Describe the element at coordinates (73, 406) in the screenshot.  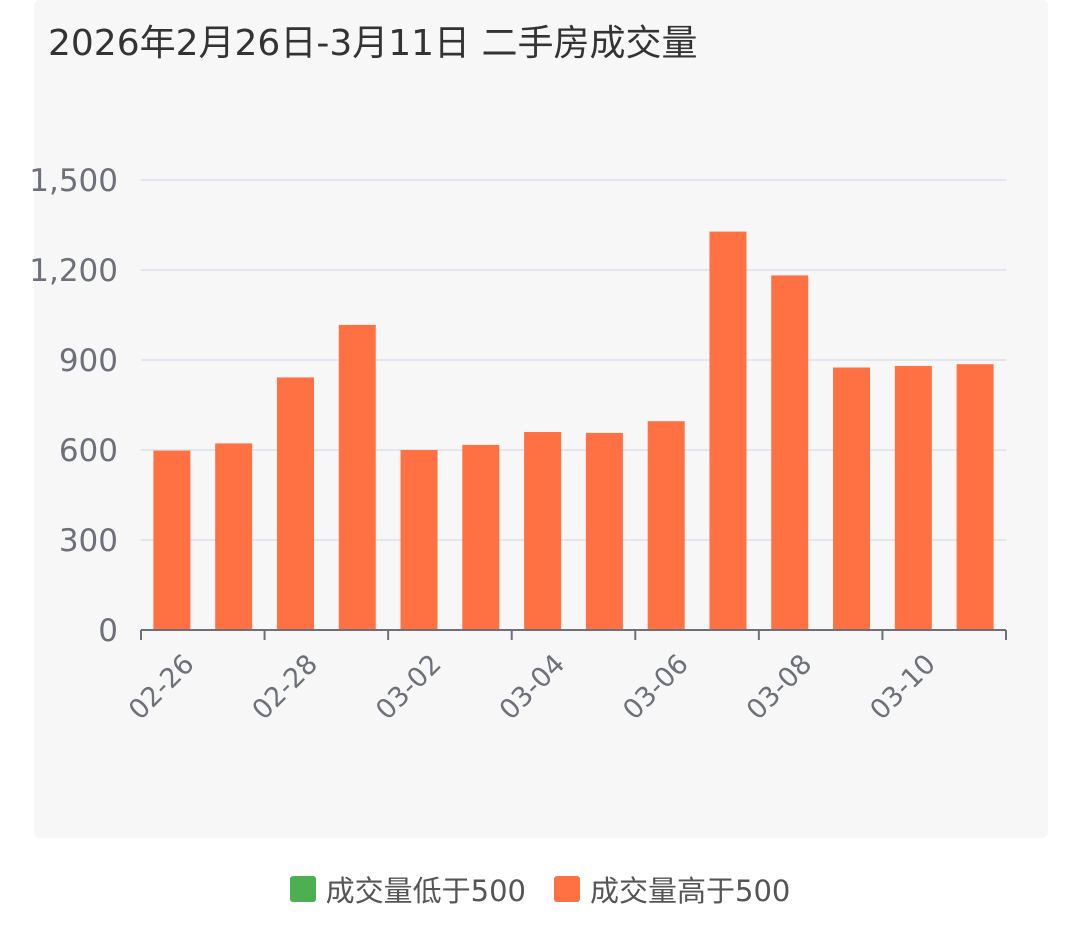
I see `y-axis-labels: 0 300 600 900 1,200 1,500` at that location.